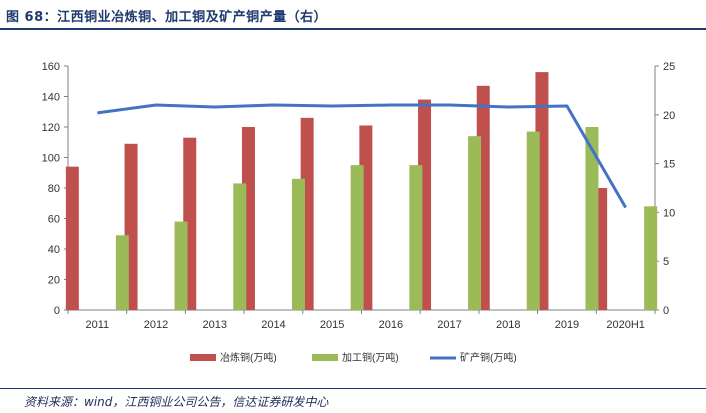 The image size is (706, 413). What do you see at coordinates (666, 311) in the screenshot?
I see `y-right-tick-label: 0` at bounding box center [666, 311].